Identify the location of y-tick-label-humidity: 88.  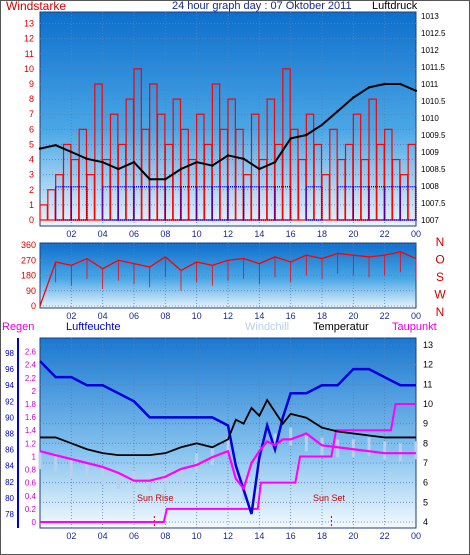
(9, 434).